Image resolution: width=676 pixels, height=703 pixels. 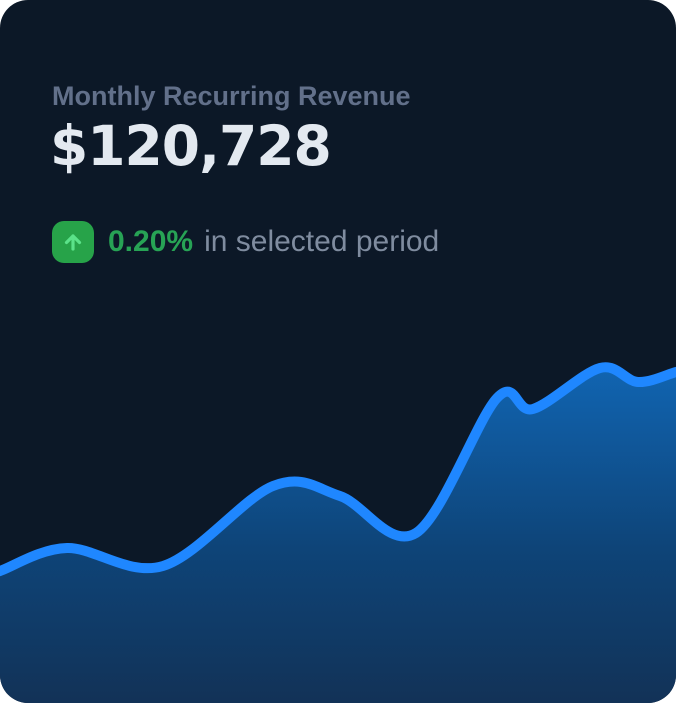 What do you see at coordinates (191, 146) in the screenshot?
I see `mrr-value: $120,728` at bounding box center [191, 146].